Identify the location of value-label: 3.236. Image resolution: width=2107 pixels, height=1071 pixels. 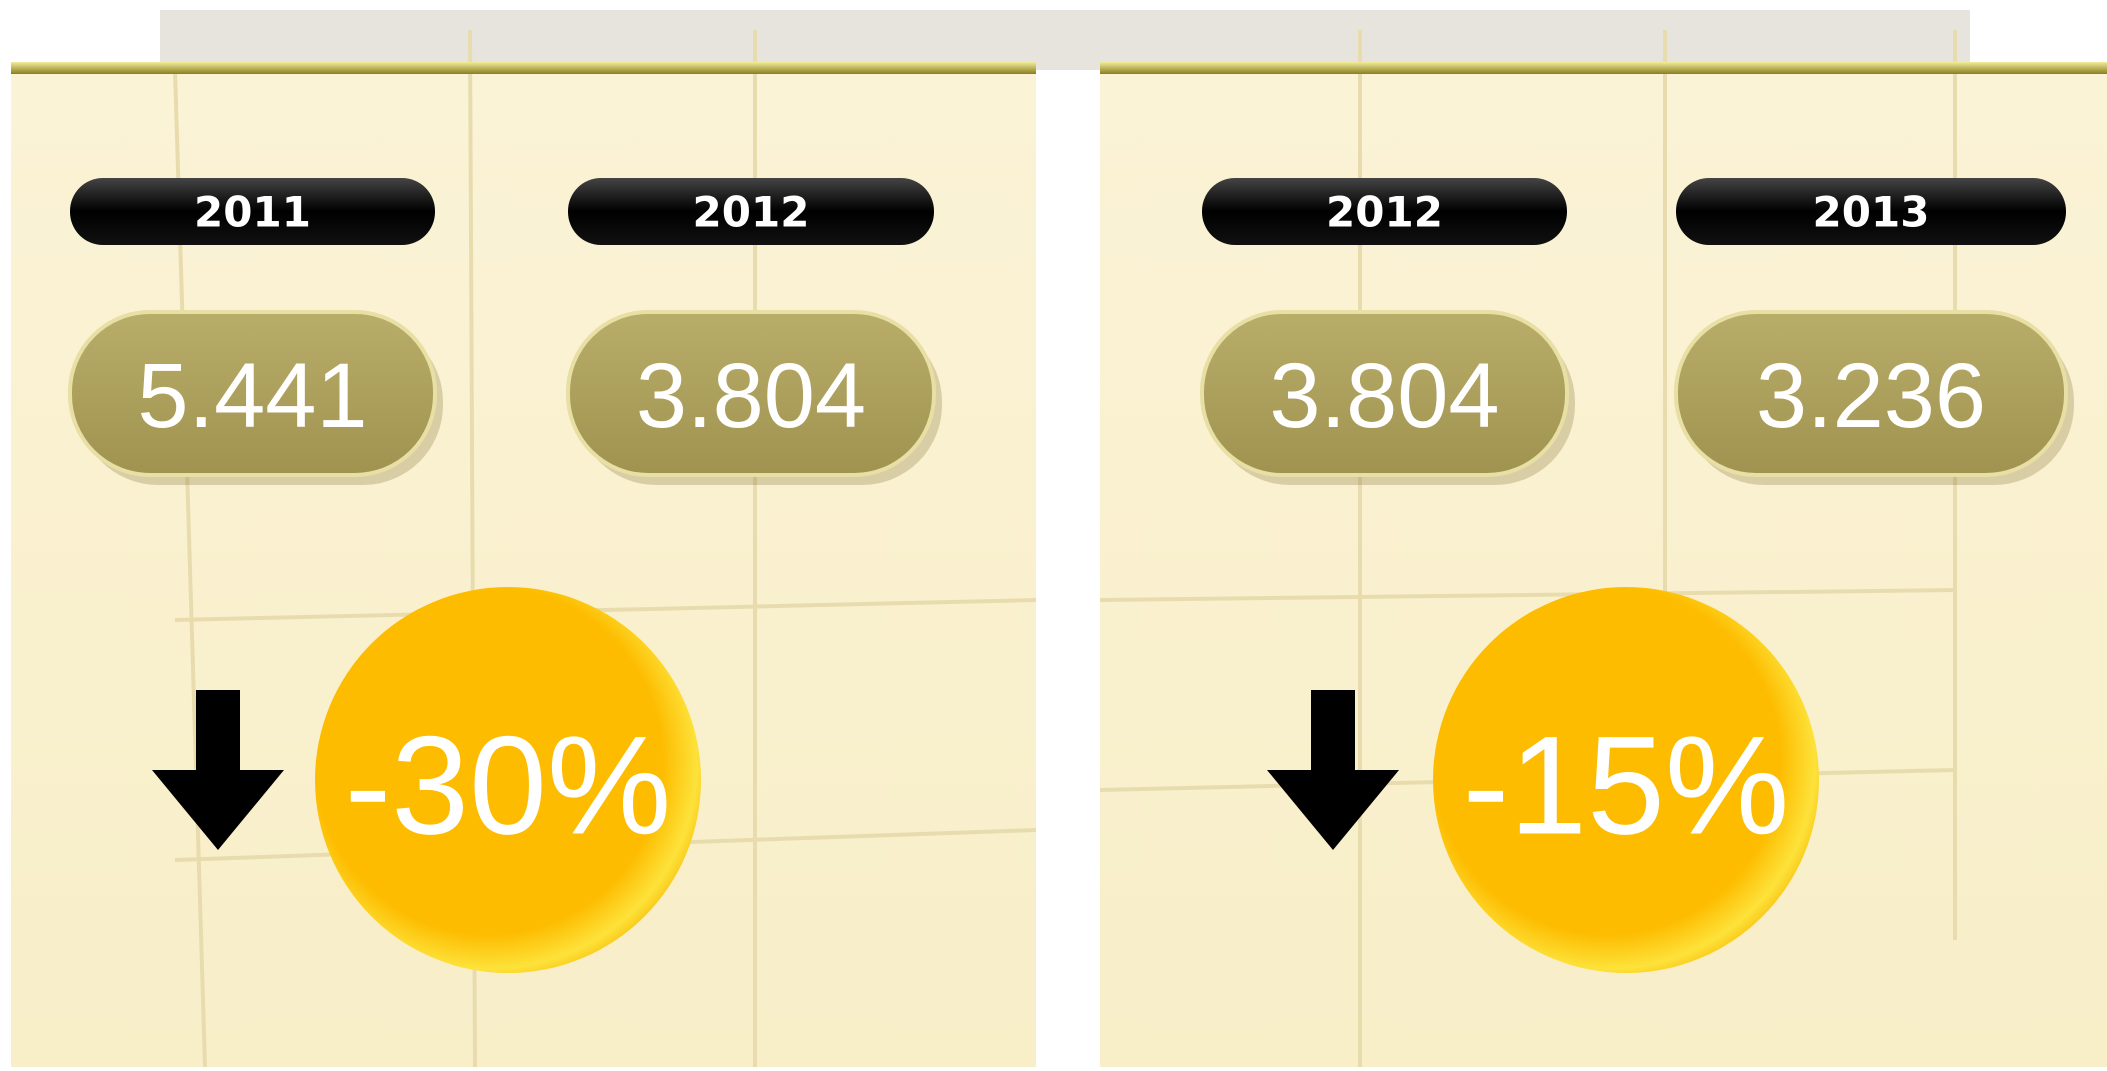
(1871, 396).